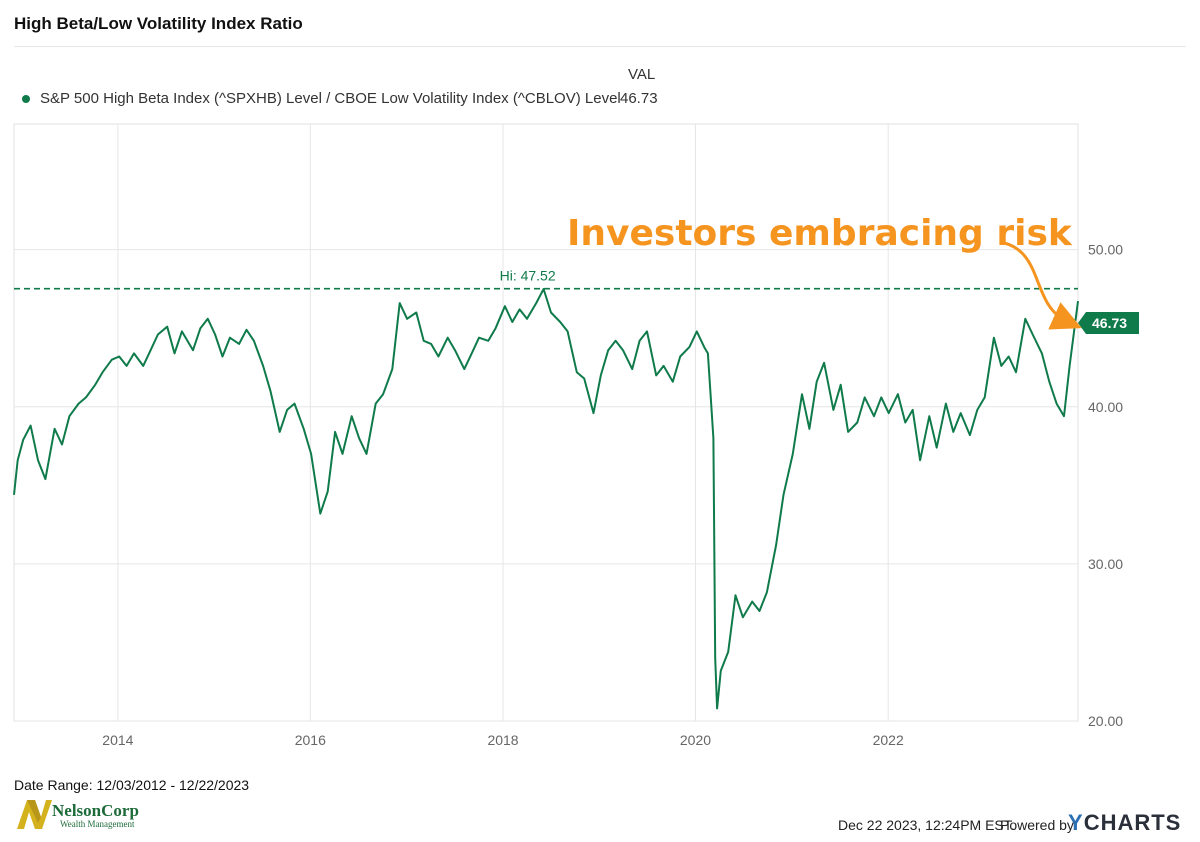 The width and height of the screenshot is (1200, 842). I want to click on logo-mark-icon, so click(34, 814).